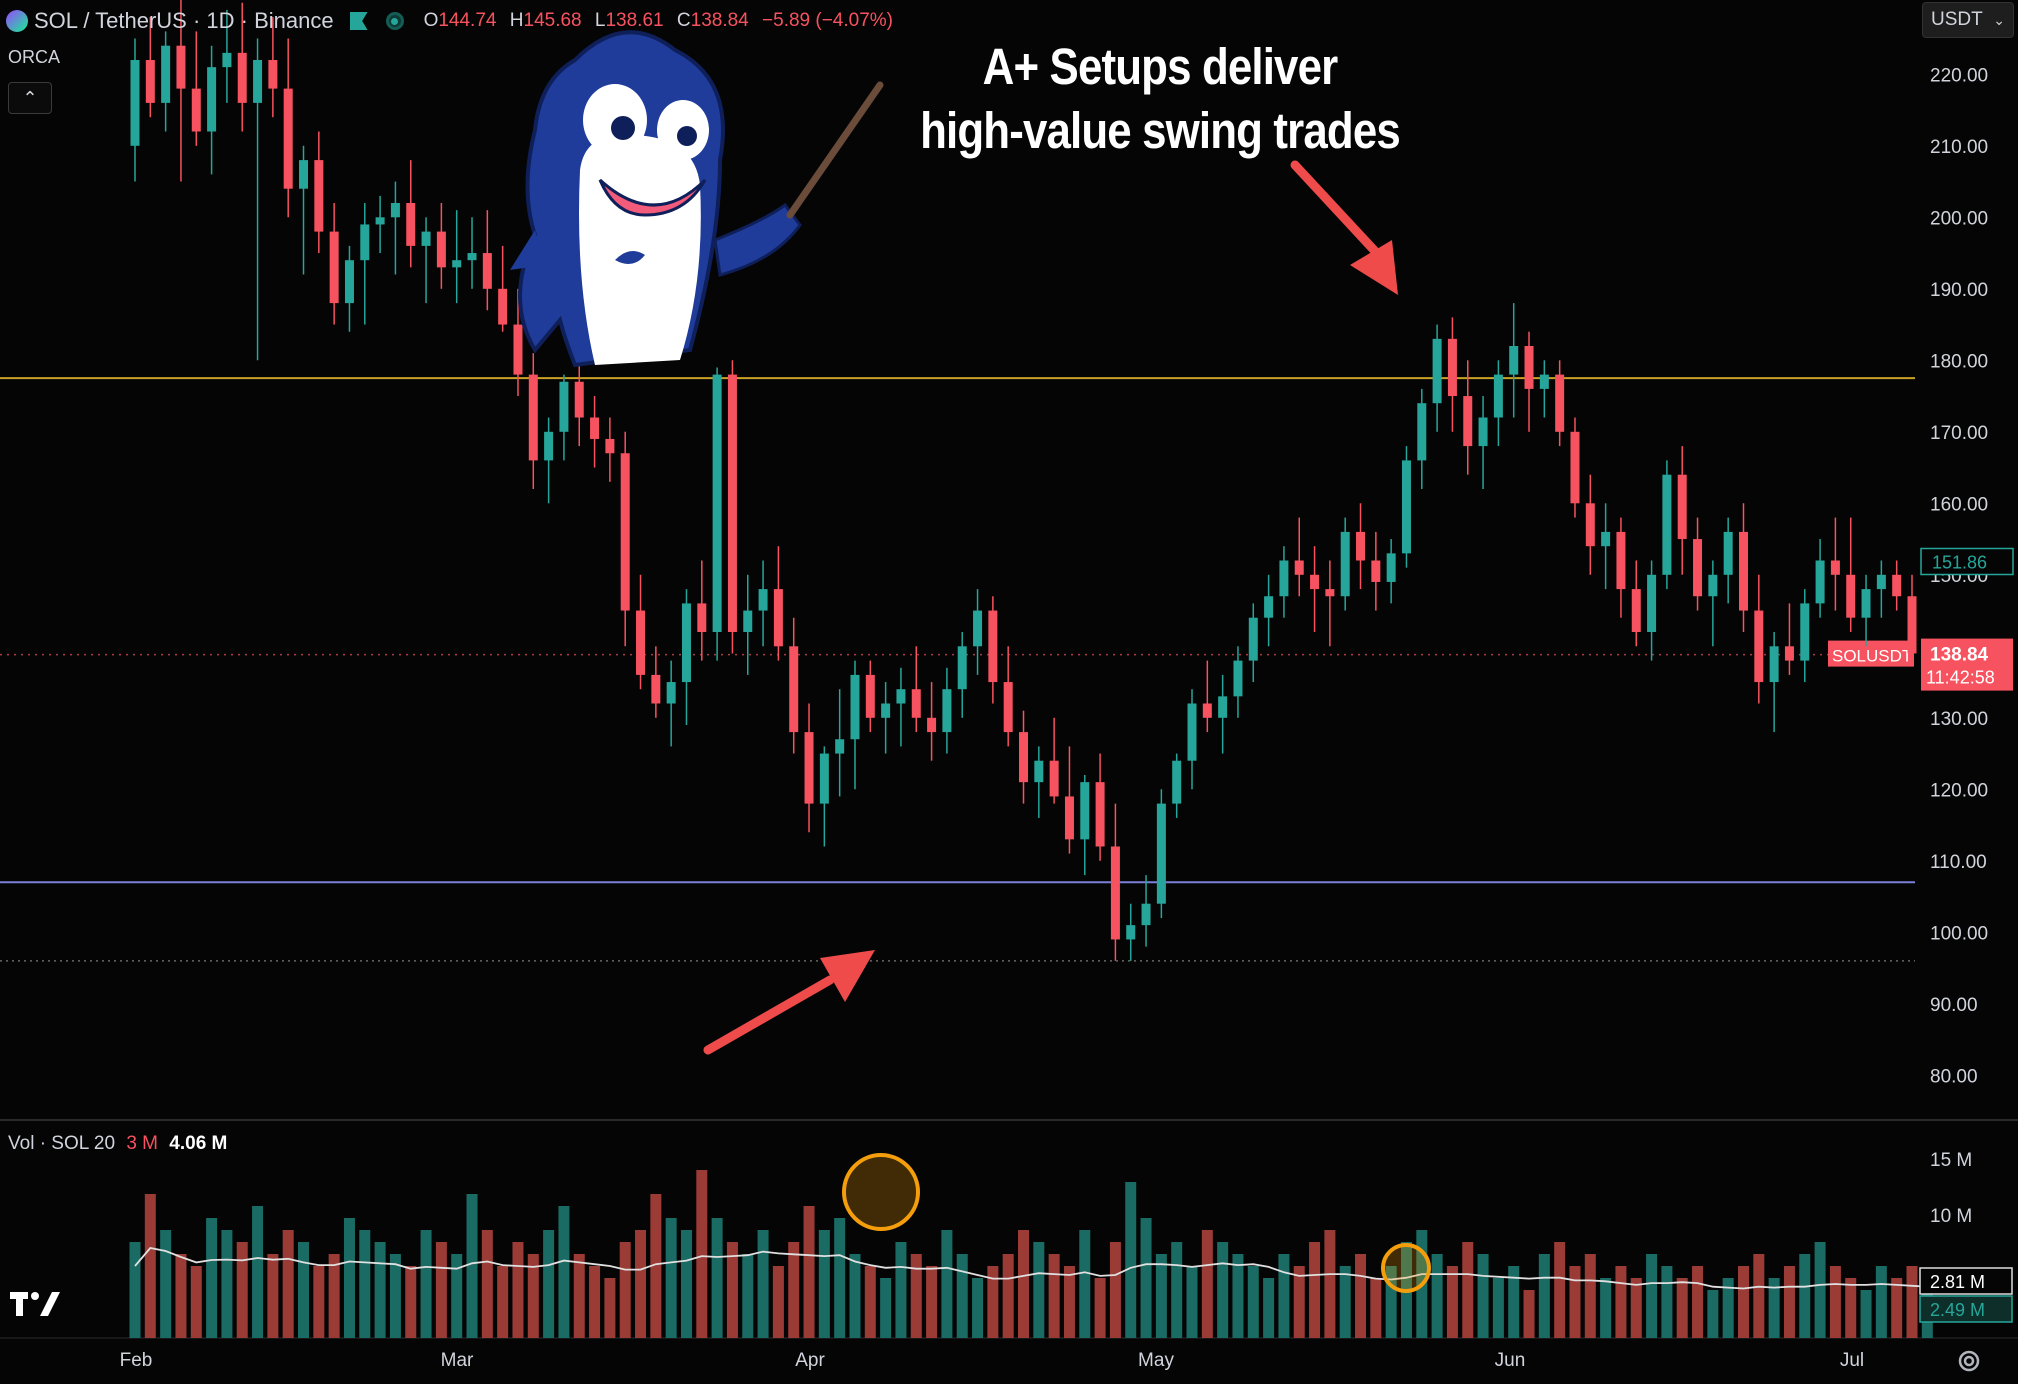  Describe the element at coordinates (1959, 504) in the screenshot. I see `price-tick-label: 160.00` at that location.